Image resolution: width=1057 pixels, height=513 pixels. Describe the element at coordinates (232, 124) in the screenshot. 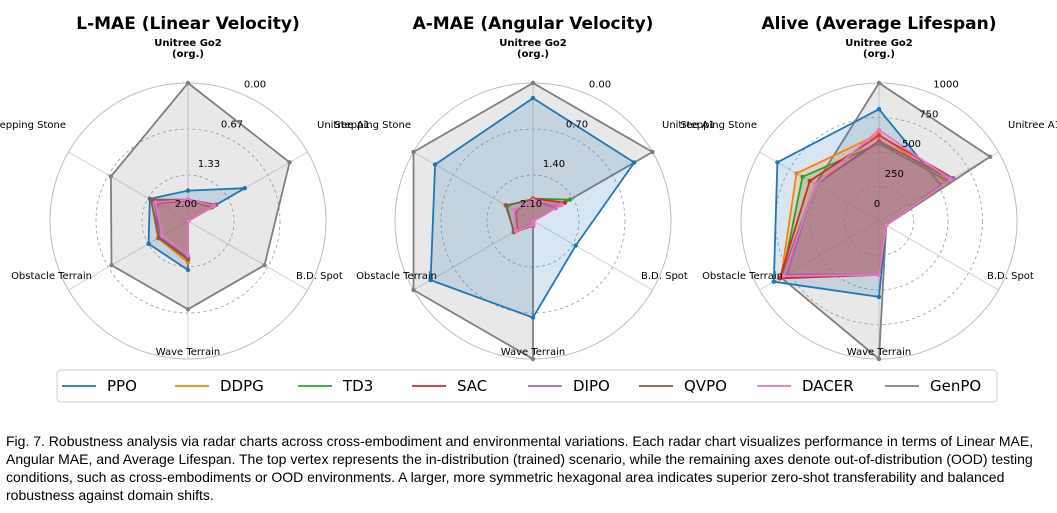

I see `tick-label: 0.67` at that location.